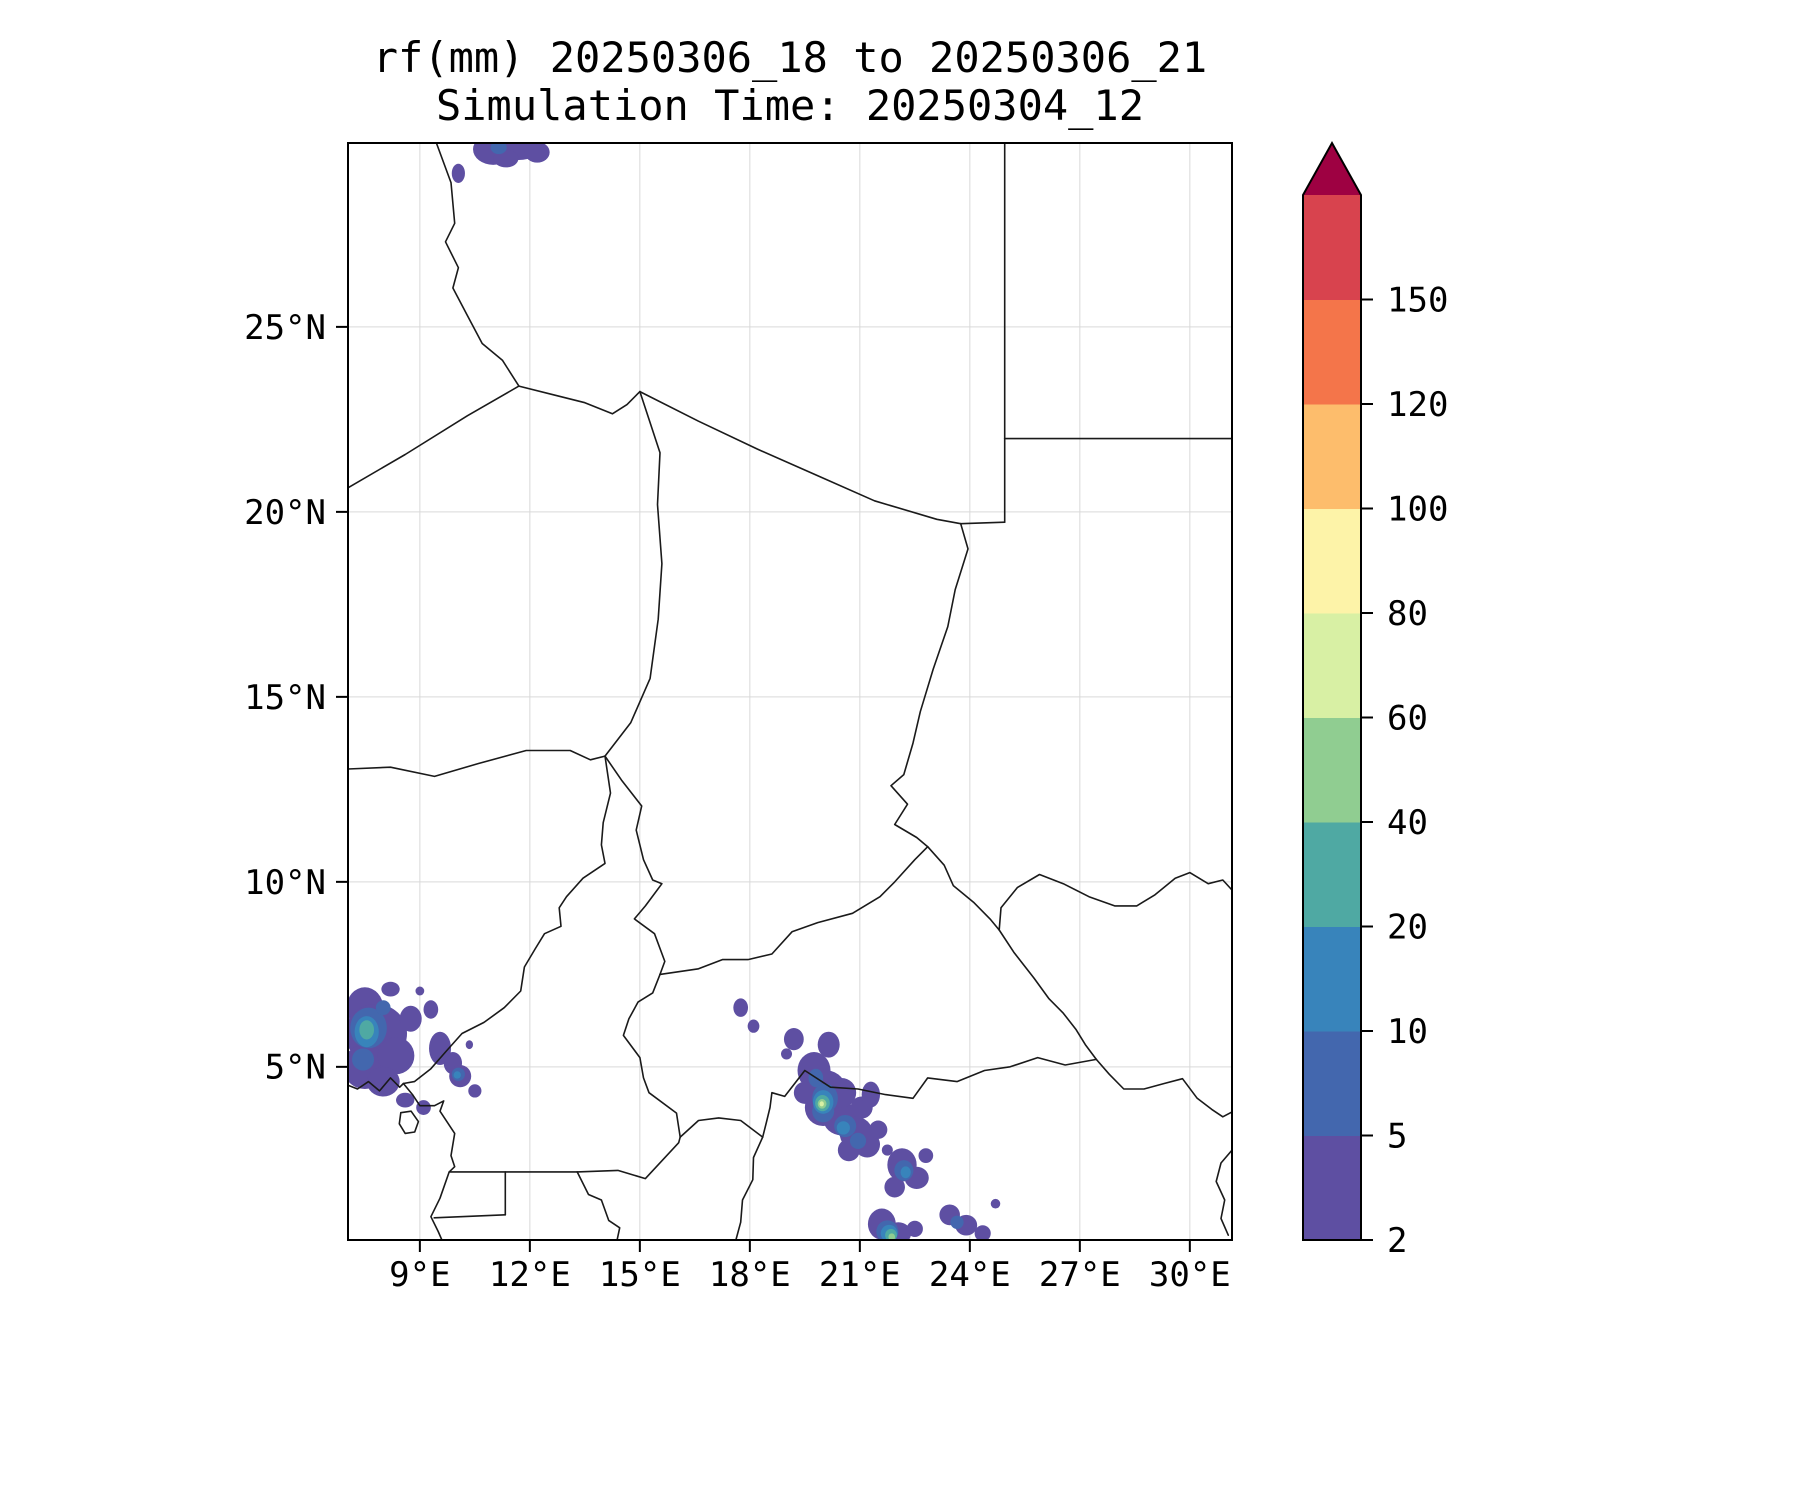  Describe the element at coordinates (749, 1188) in the screenshot. I see `border-congo-drc` at that location.